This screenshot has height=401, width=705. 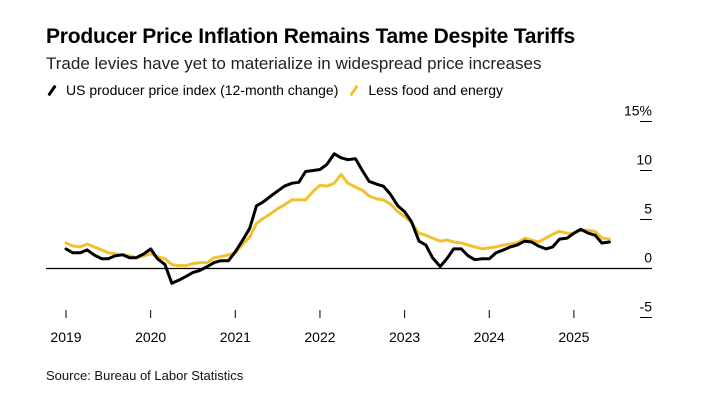 I want to click on y-tick-label: 15%, so click(x=638, y=111).